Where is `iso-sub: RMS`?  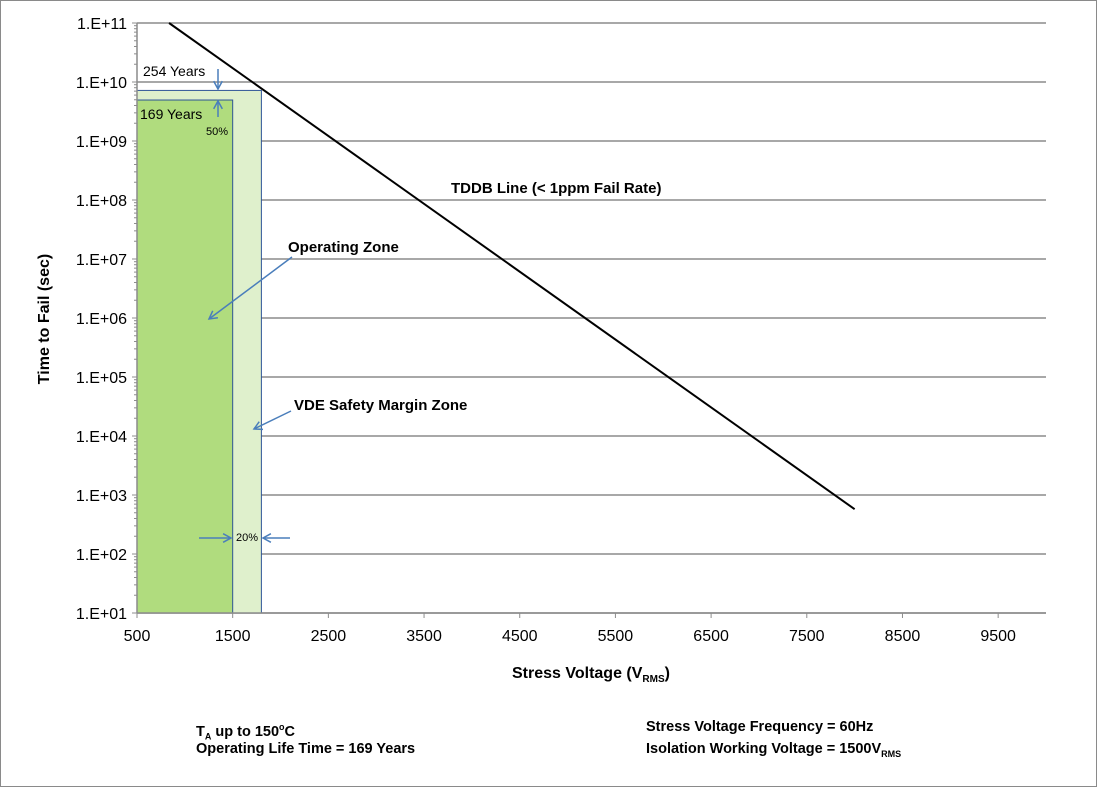 iso-sub: RMS is located at coordinates (891, 753).